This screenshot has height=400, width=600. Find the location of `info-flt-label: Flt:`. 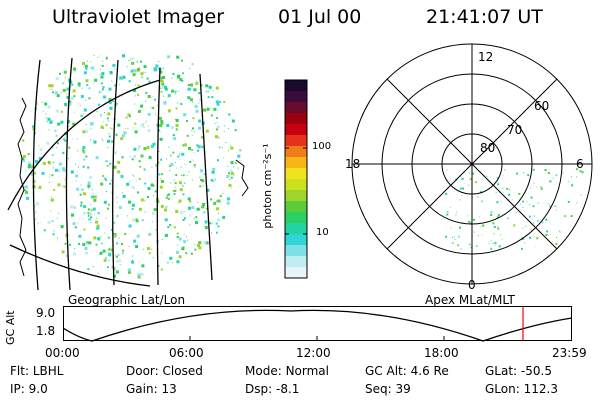

info-flt-label: Flt: is located at coordinates (19, 371).